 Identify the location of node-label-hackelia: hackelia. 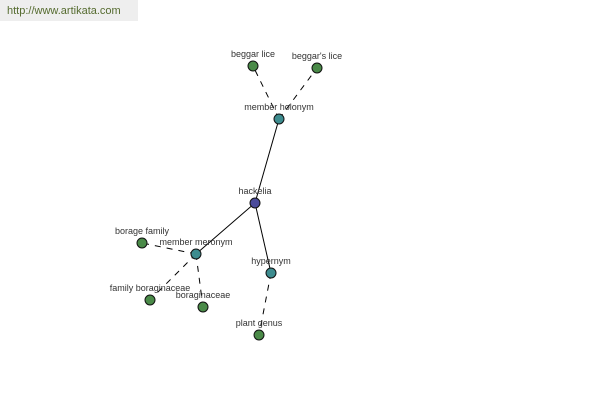
(254, 191).